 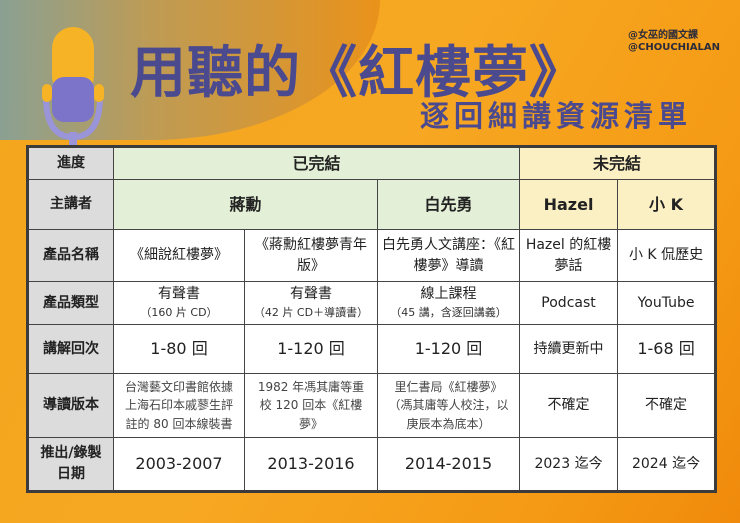 I want to click on row-label: 主講者, so click(x=70, y=204).